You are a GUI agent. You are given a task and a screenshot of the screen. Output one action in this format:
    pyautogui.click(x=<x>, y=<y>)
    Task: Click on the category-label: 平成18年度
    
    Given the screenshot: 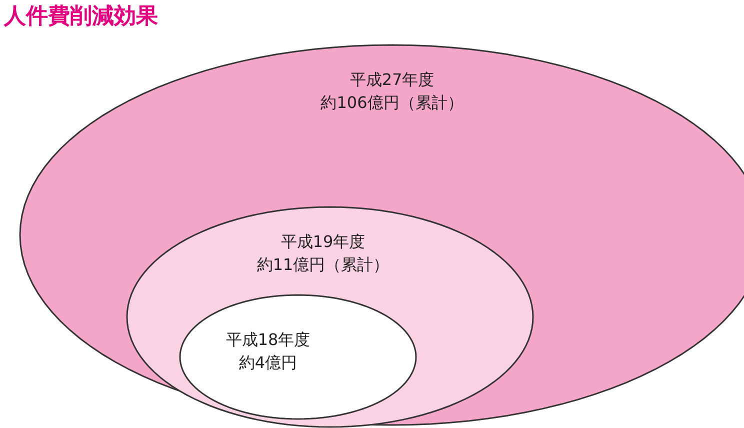 What is the action you would take?
    pyautogui.click(x=268, y=339)
    